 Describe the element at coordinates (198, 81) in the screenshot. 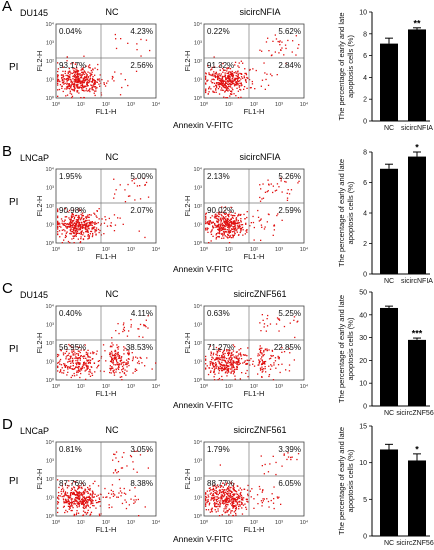

I see `y-tick-label: 10¹` at that location.